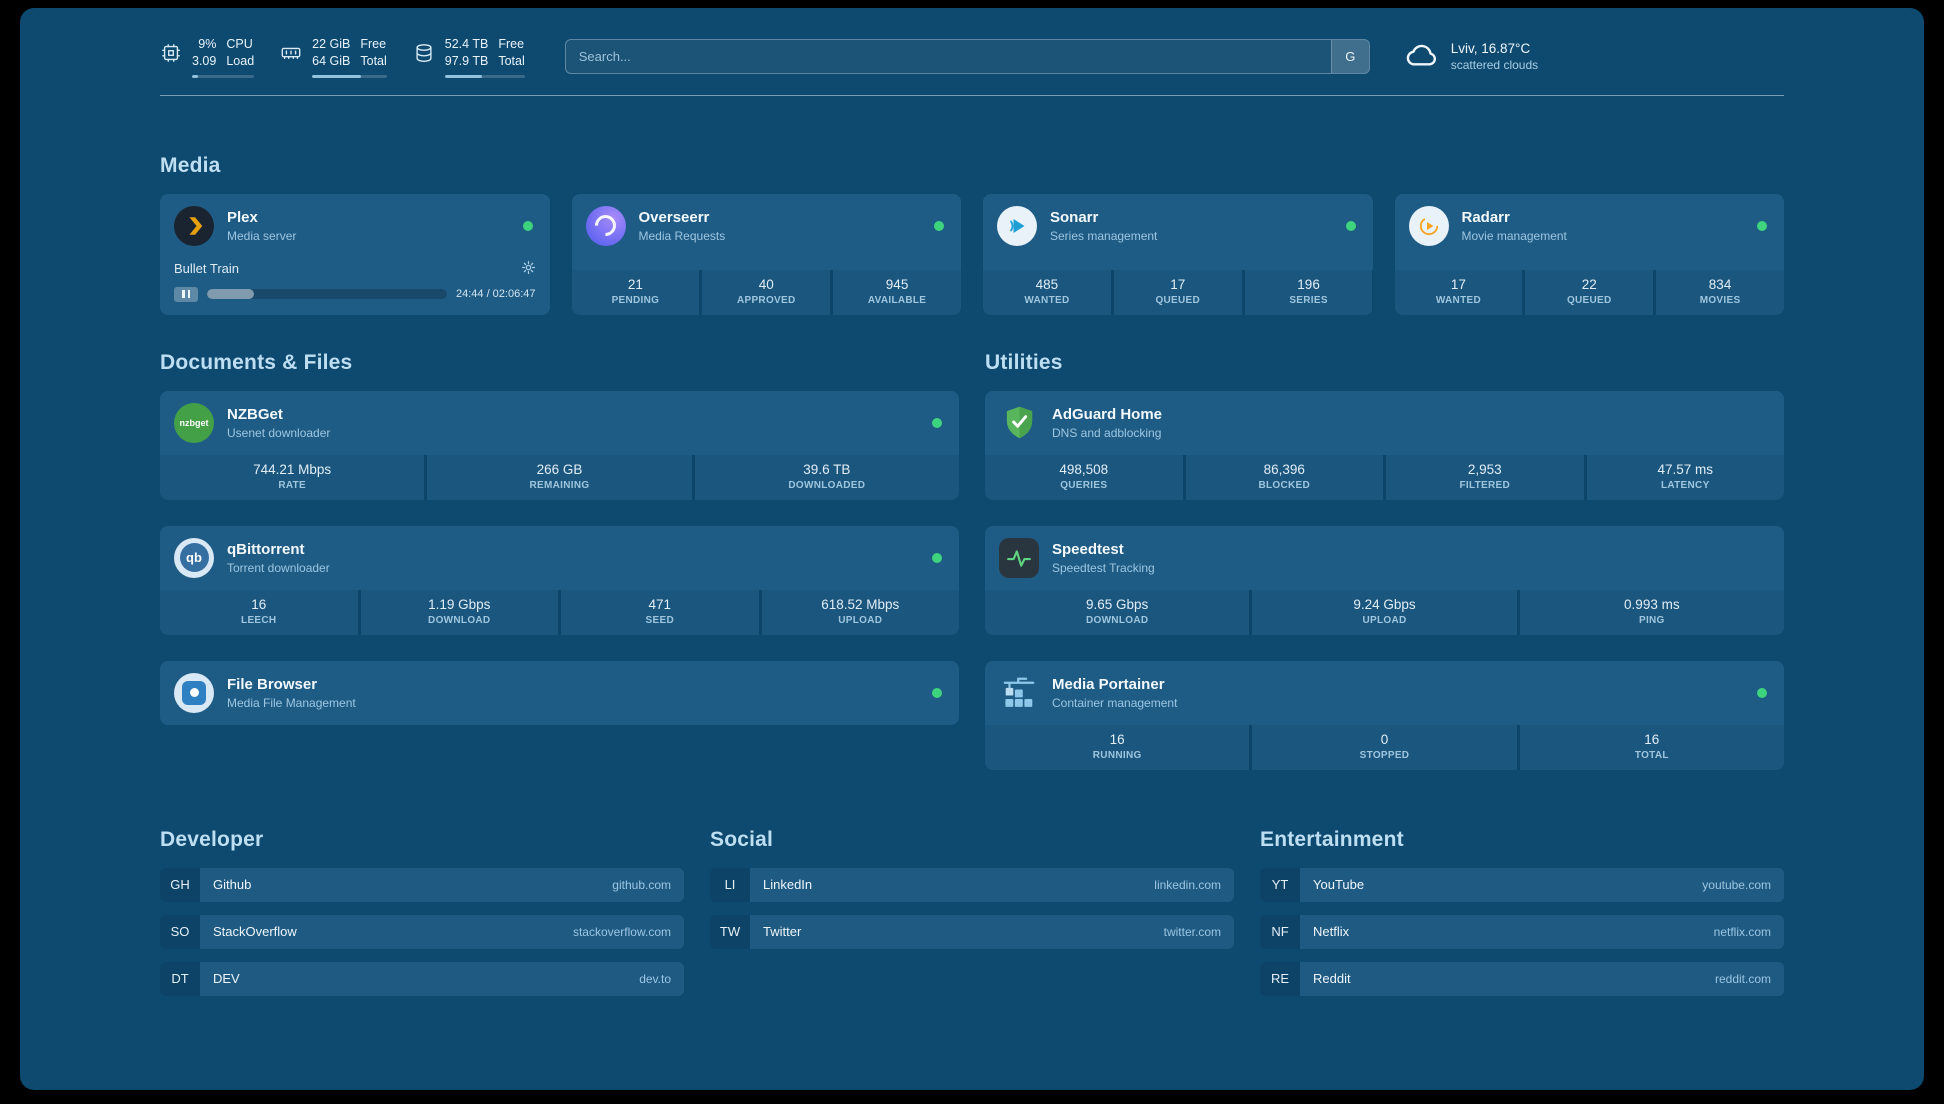  I want to click on bookmark-name: Github, so click(232, 884).